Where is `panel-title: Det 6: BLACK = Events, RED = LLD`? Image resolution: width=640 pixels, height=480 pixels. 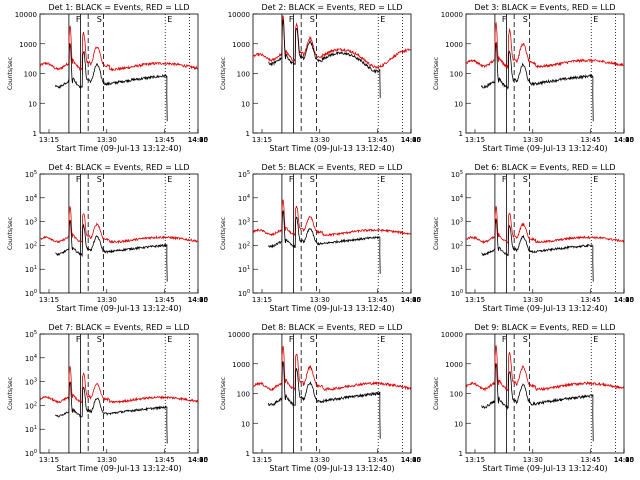
panel-title: Det 6: BLACK = Events, RED = LLD is located at coordinates (545, 167).